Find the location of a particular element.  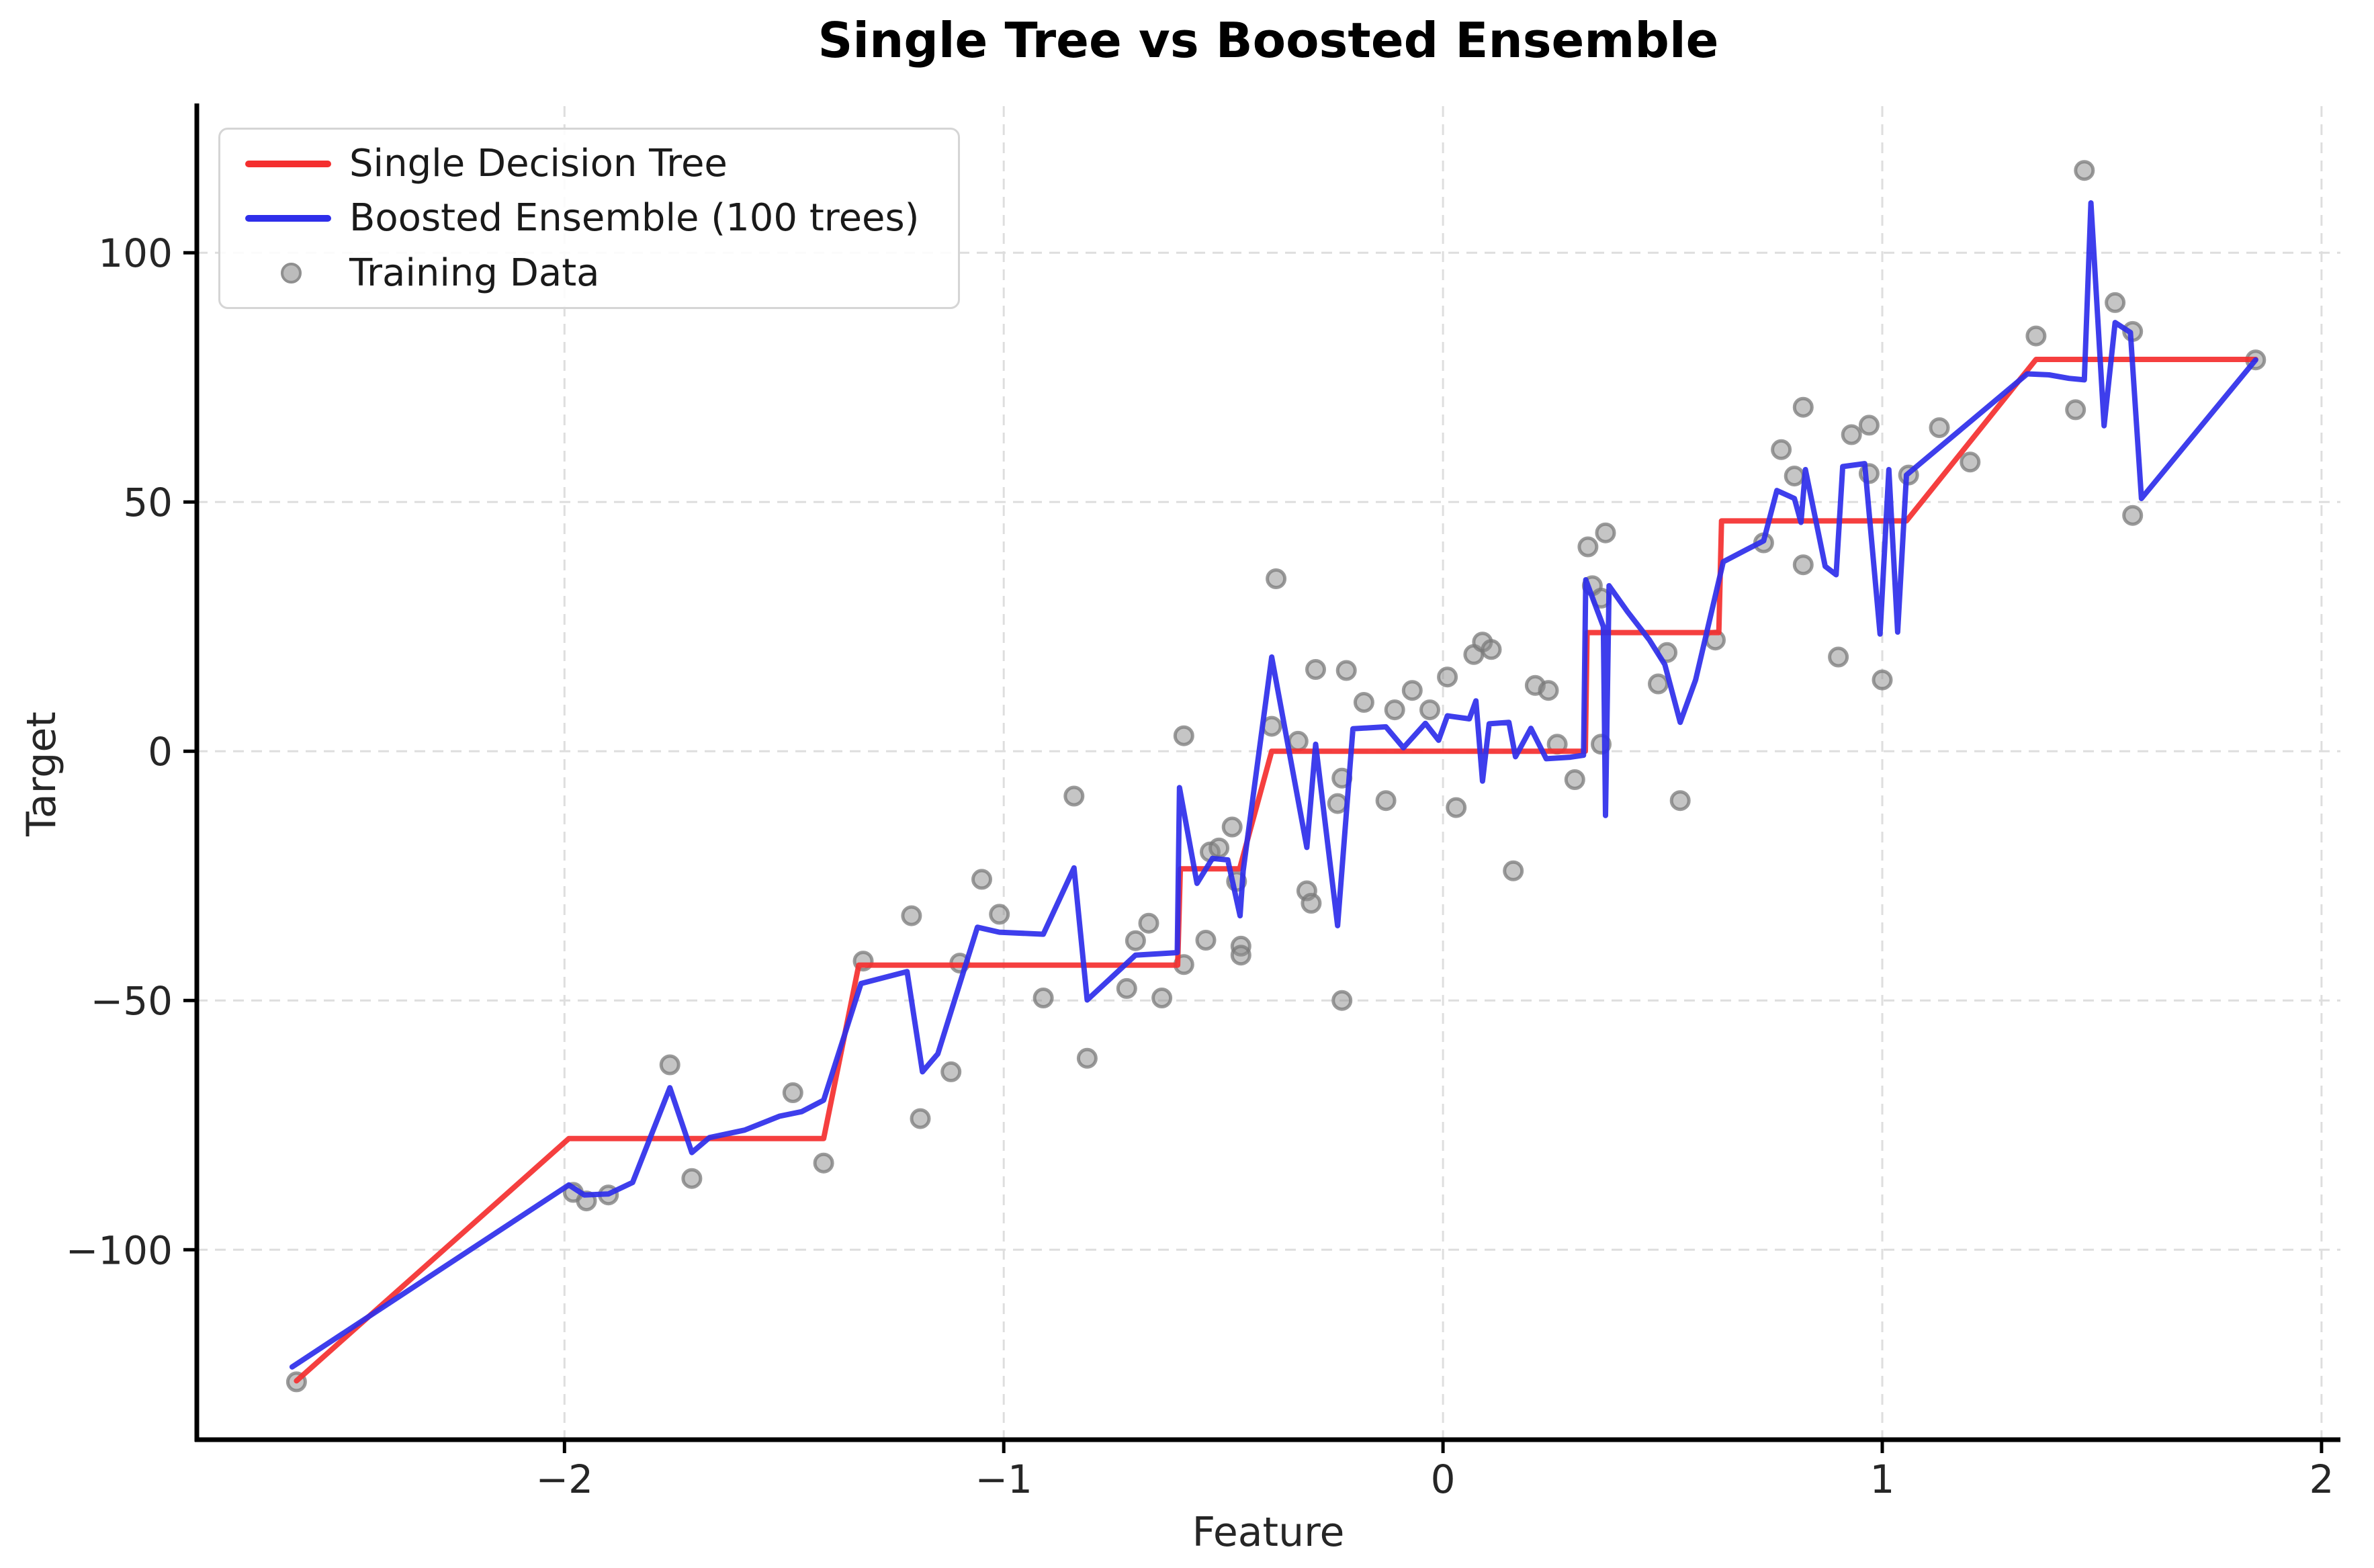

gray-dot-swatch-icon is located at coordinates (291, 273).